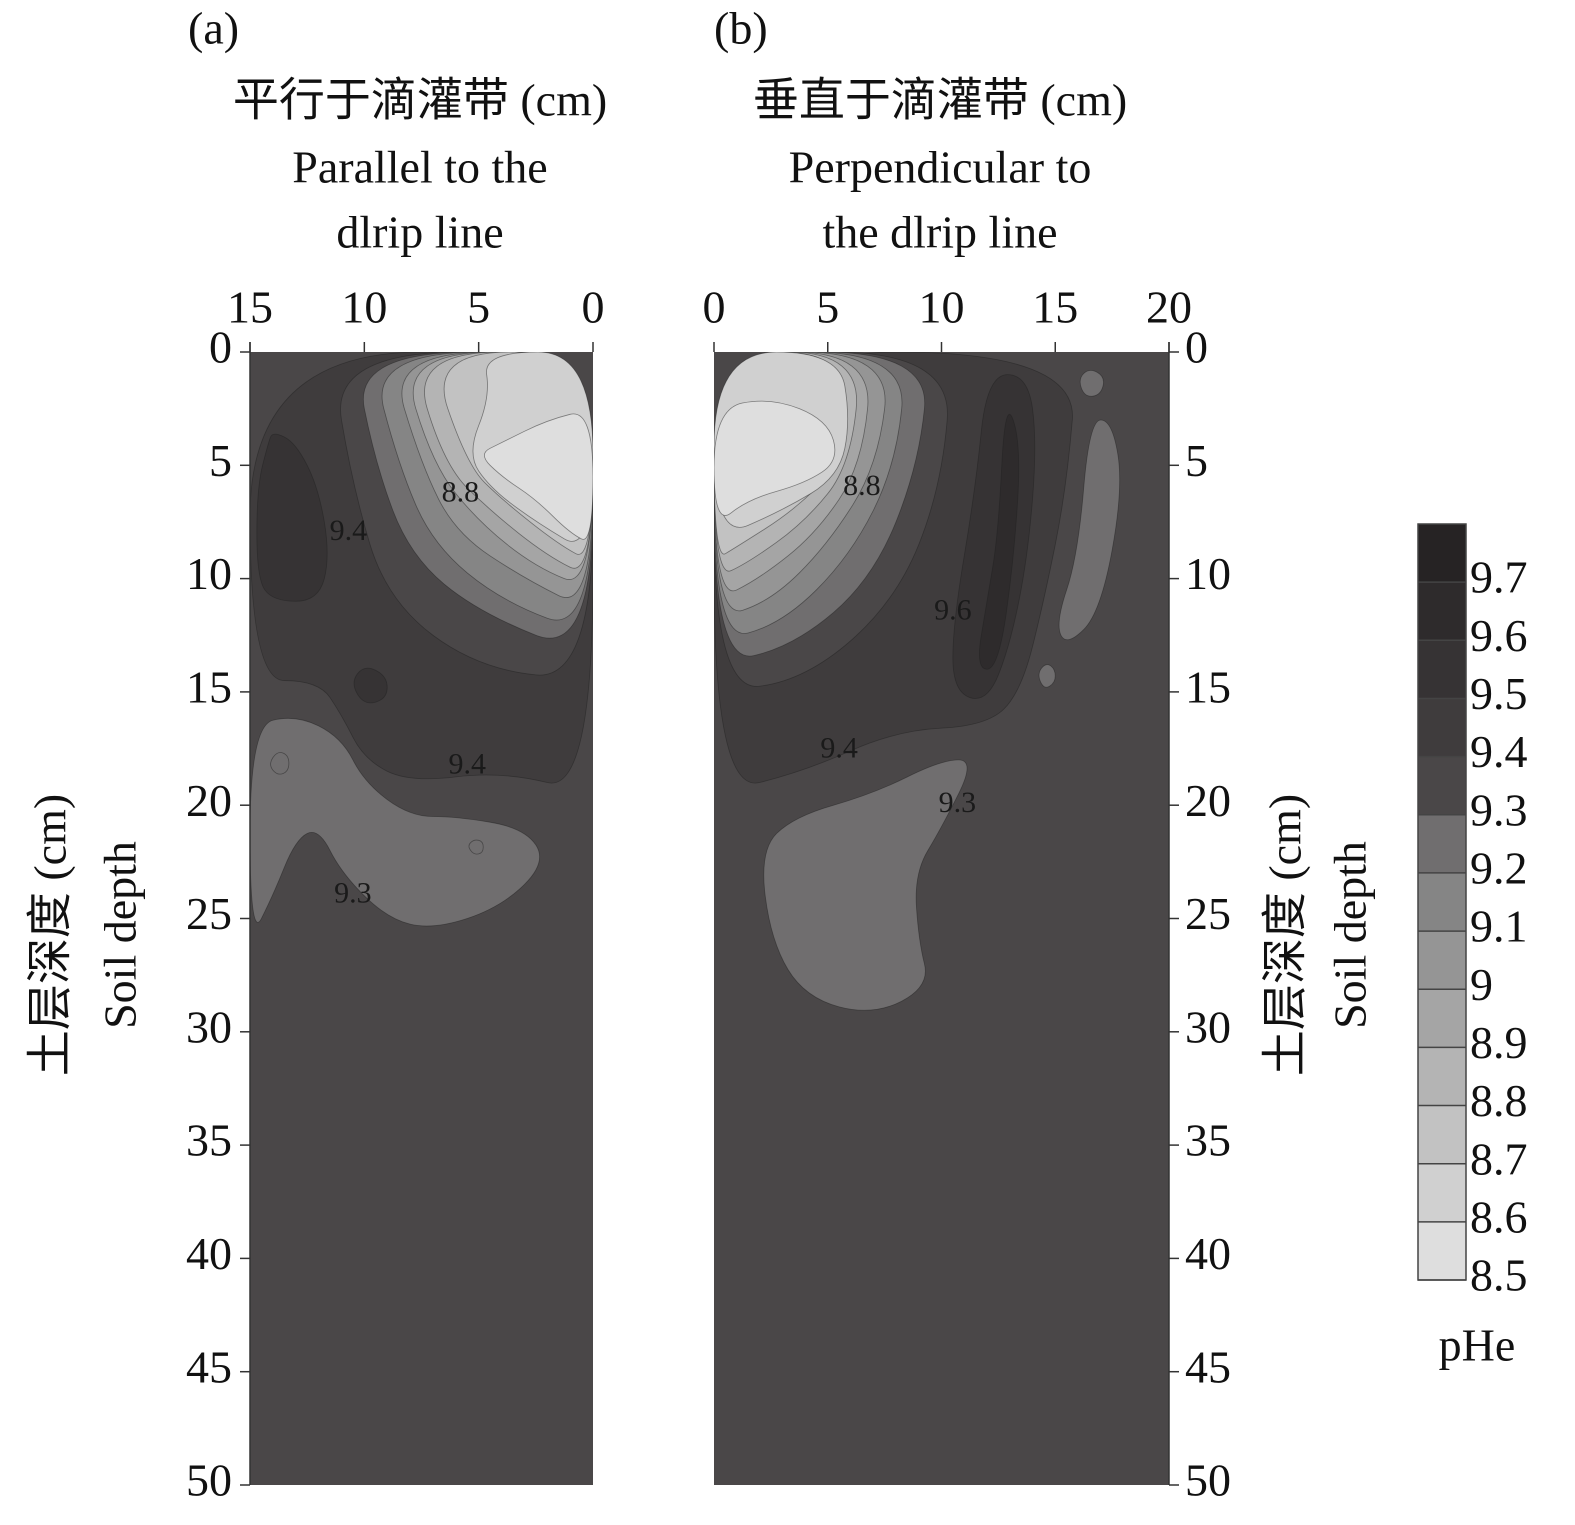 The height and width of the screenshot is (1525, 1575). Describe the element at coordinates (1499, 926) in the screenshot. I see `colorbar-tick-label: 9.1` at that location.